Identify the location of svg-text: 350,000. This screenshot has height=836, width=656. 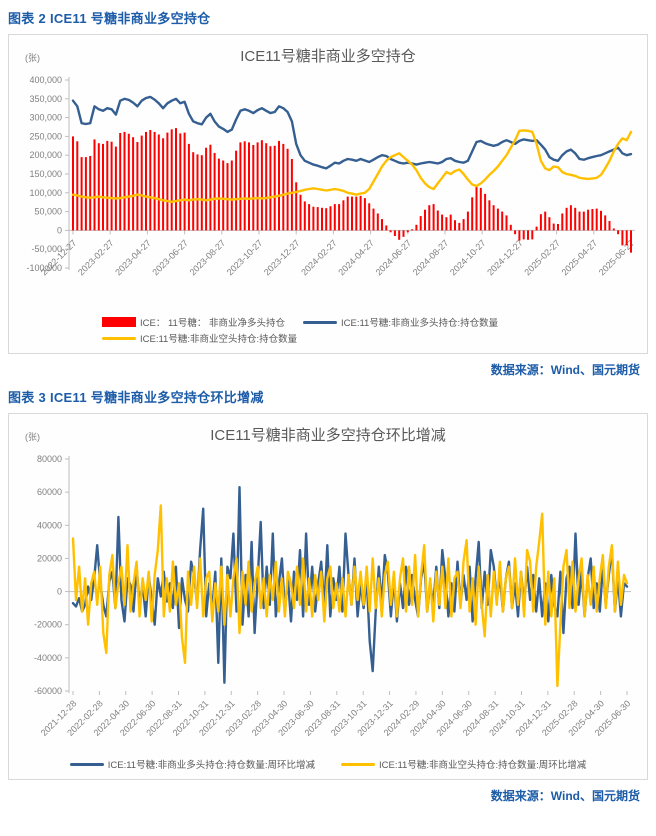
(45, 99).